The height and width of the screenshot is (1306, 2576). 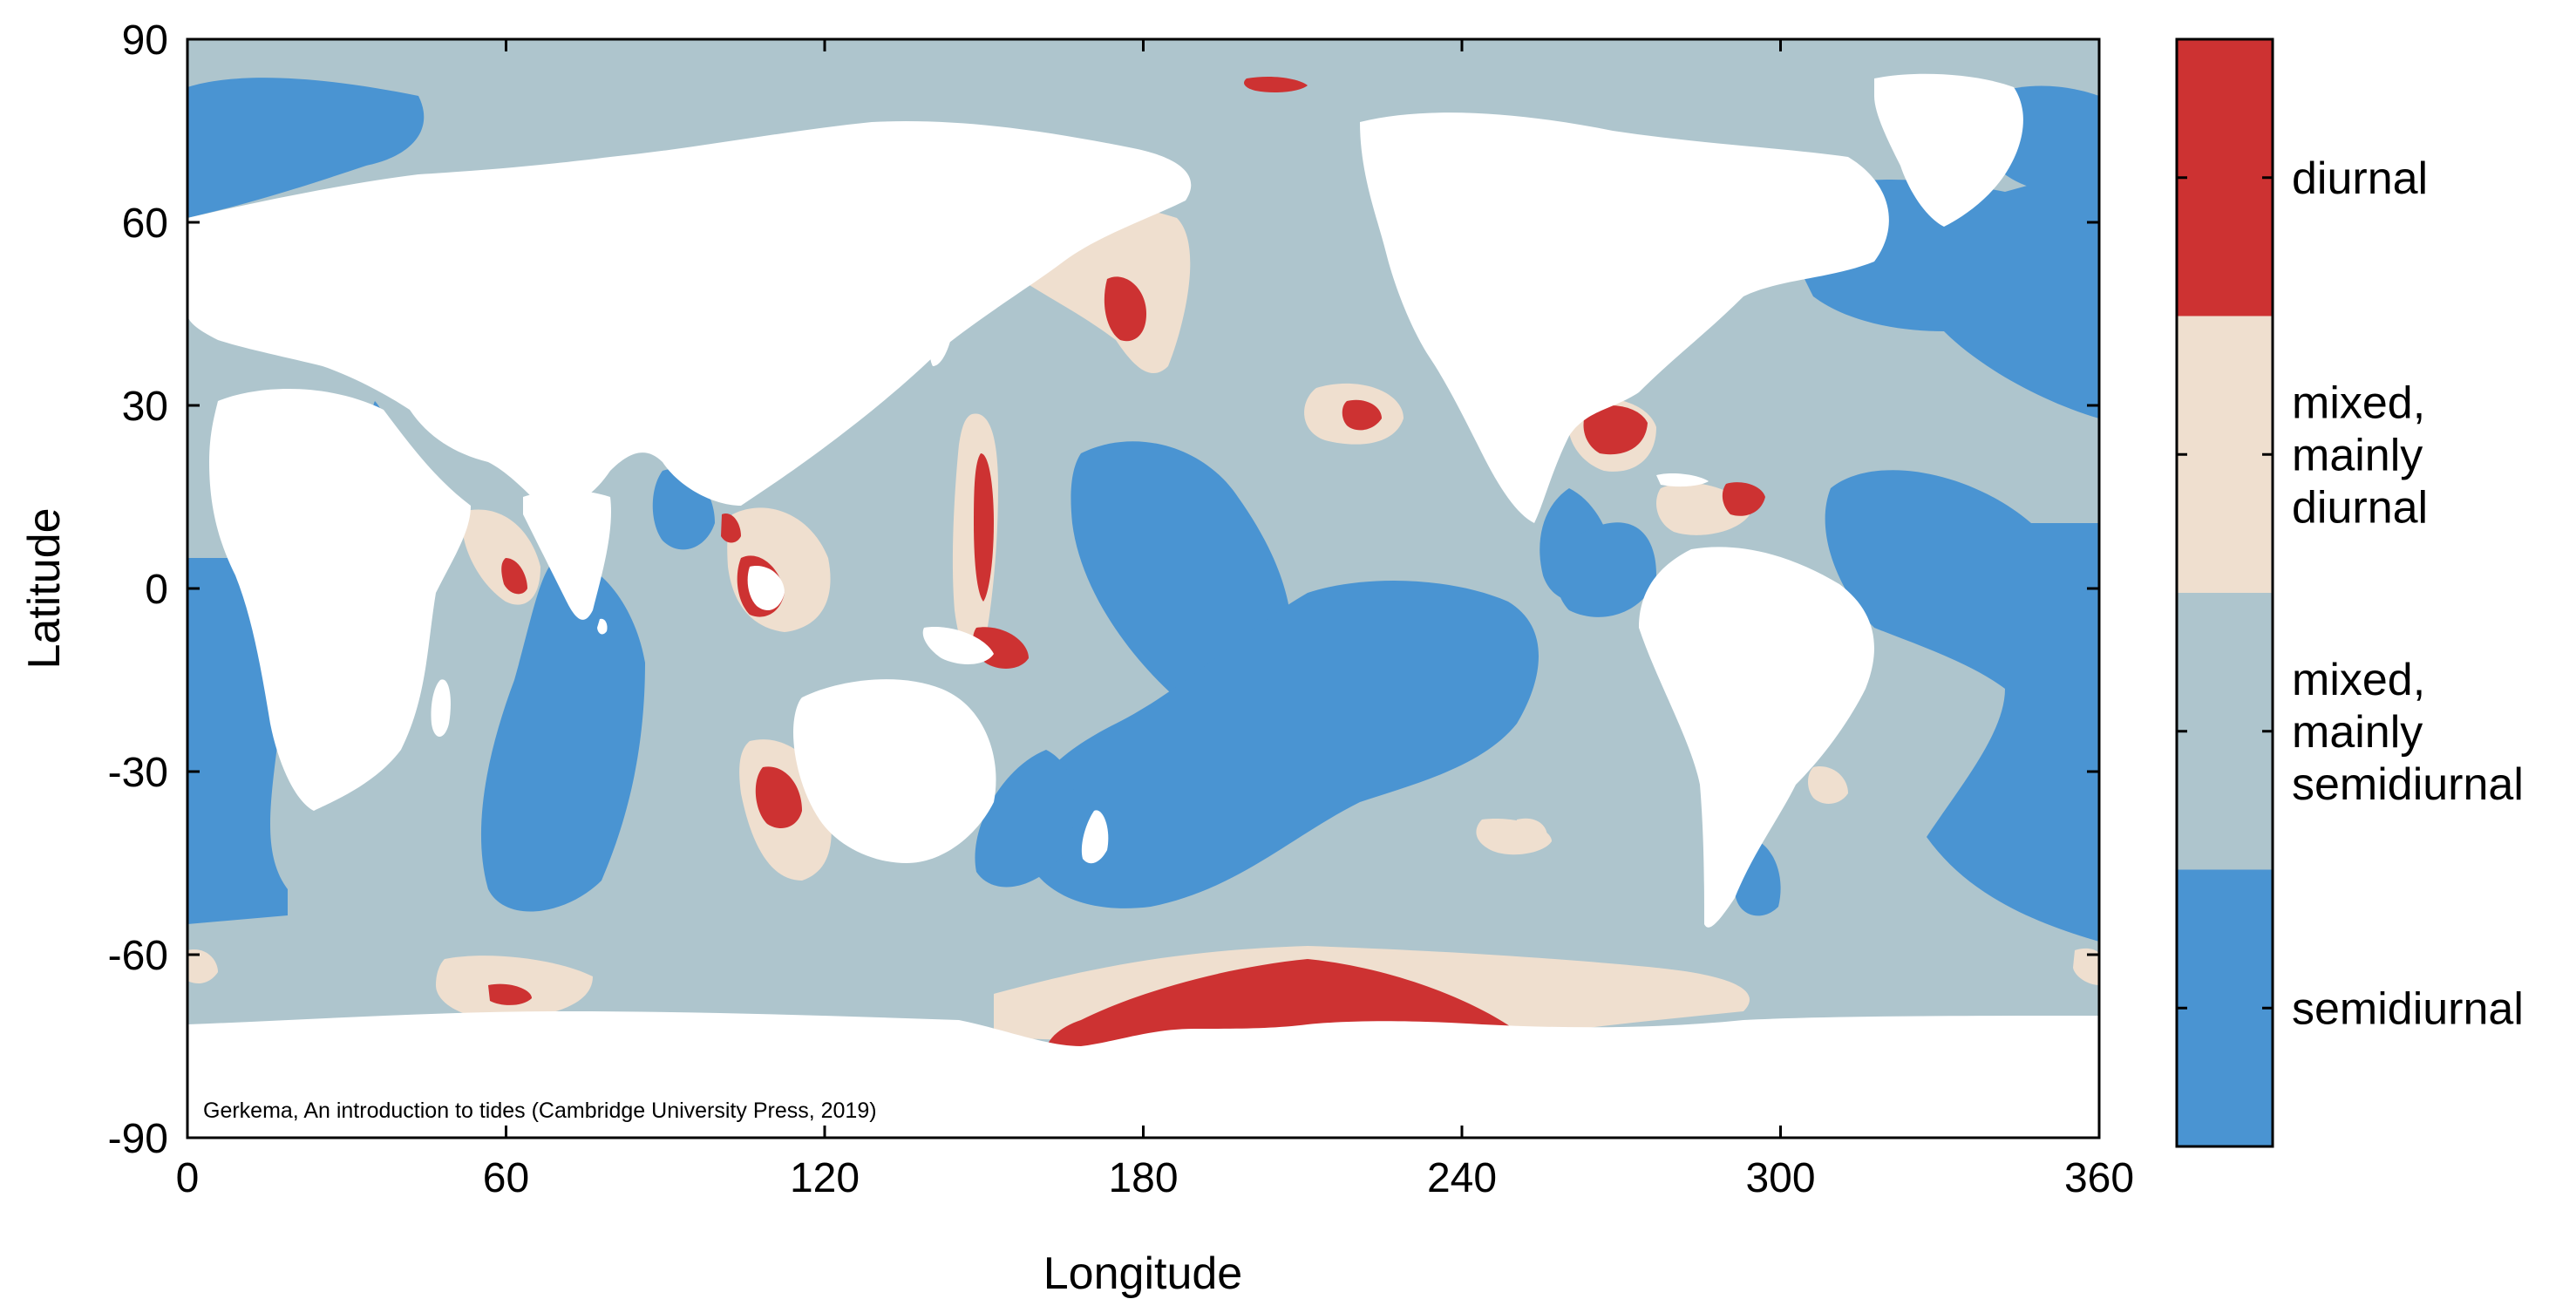 I want to click on land-greenland, so click(x=1948, y=150).